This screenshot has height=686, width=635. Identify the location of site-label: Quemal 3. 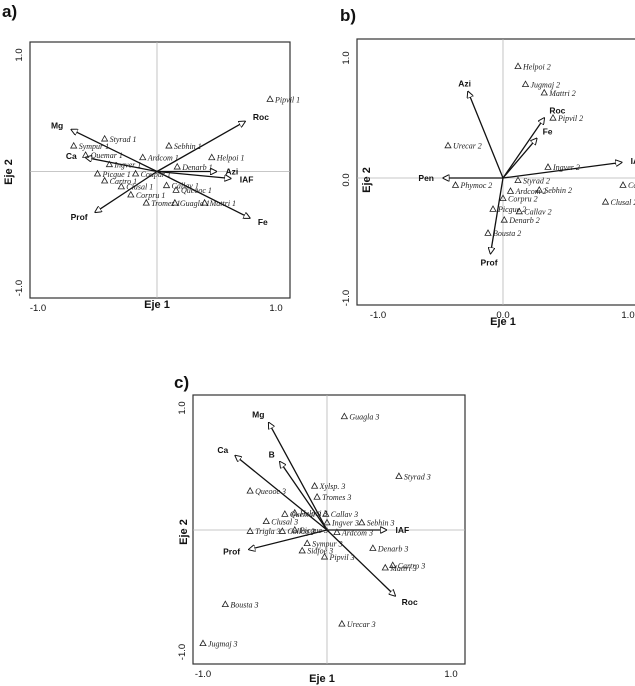
(305, 514).